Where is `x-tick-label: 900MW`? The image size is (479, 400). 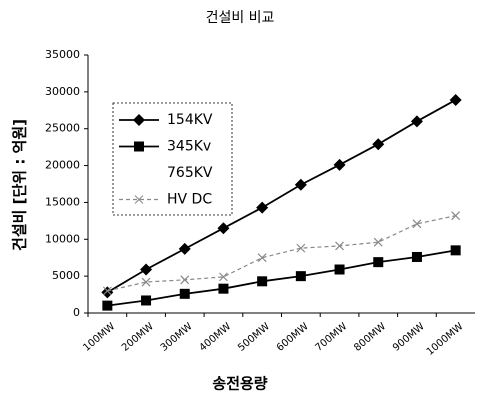 x-tick-label: 900MW is located at coordinates (409, 337).